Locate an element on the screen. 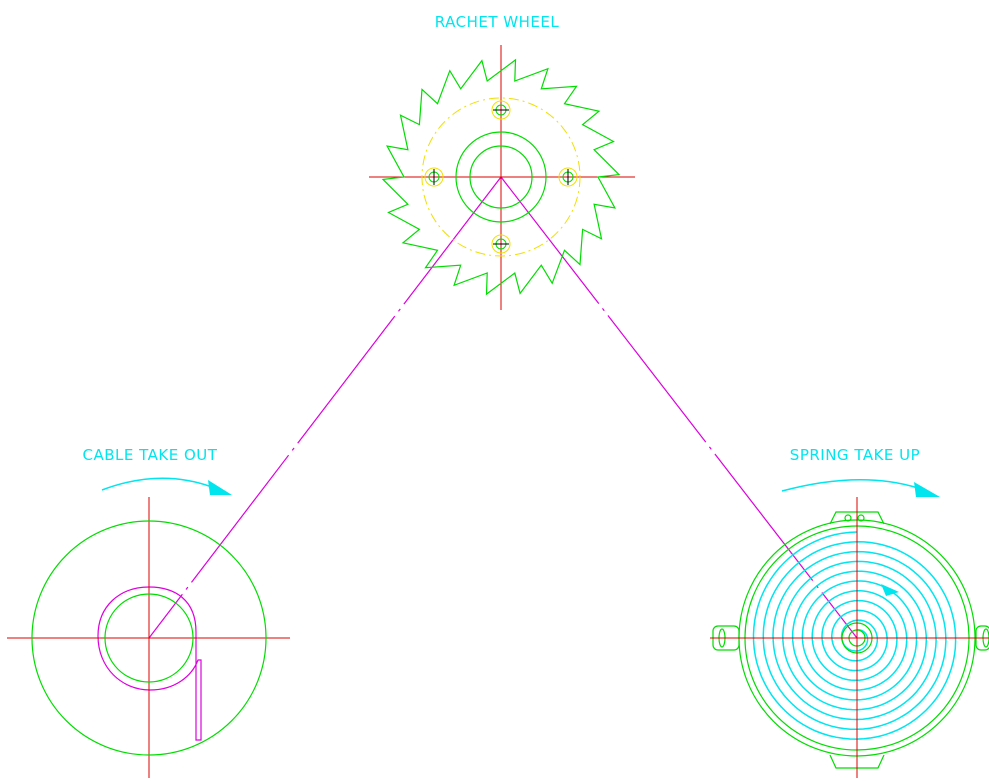 This screenshot has height=781, width=989. cable-take-out: CABLE TAKE OUT is located at coordinates (148, 612).